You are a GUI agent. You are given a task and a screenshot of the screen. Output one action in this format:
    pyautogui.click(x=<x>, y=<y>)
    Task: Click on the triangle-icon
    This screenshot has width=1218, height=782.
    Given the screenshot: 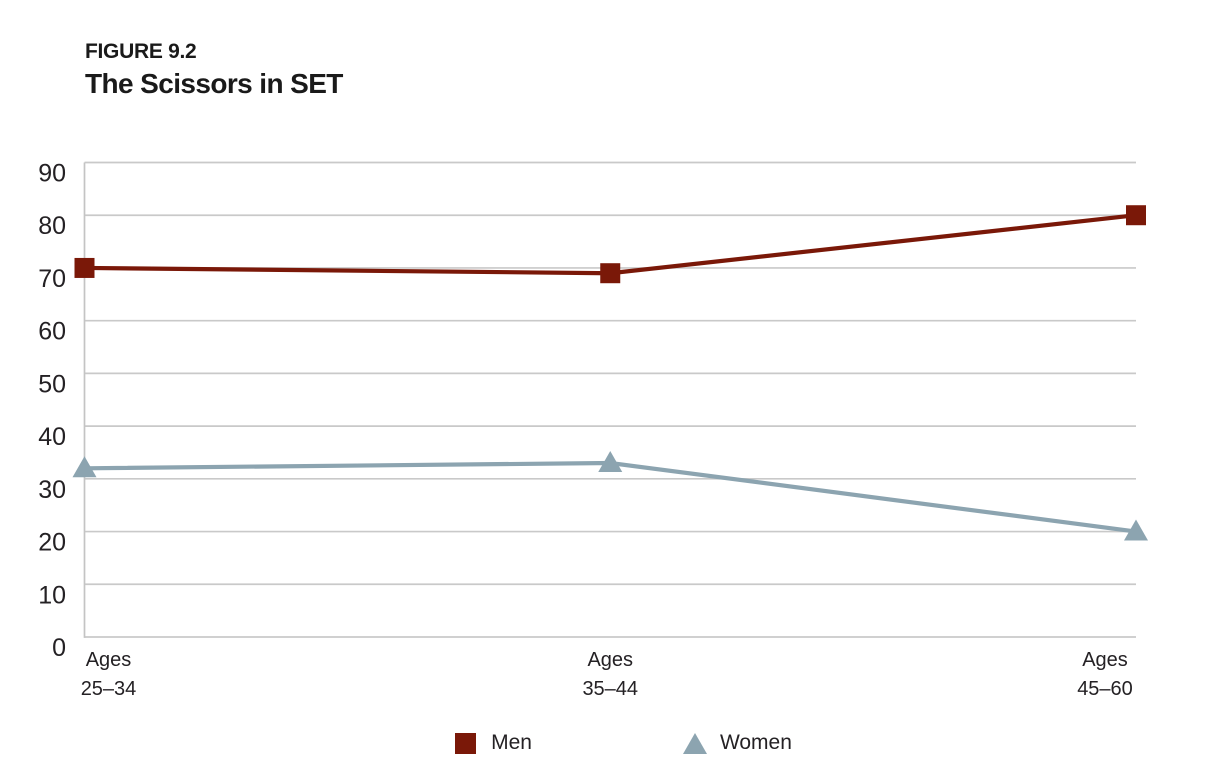 What is the action you would take?
    pyautogui.click(x=694, y=743)
    